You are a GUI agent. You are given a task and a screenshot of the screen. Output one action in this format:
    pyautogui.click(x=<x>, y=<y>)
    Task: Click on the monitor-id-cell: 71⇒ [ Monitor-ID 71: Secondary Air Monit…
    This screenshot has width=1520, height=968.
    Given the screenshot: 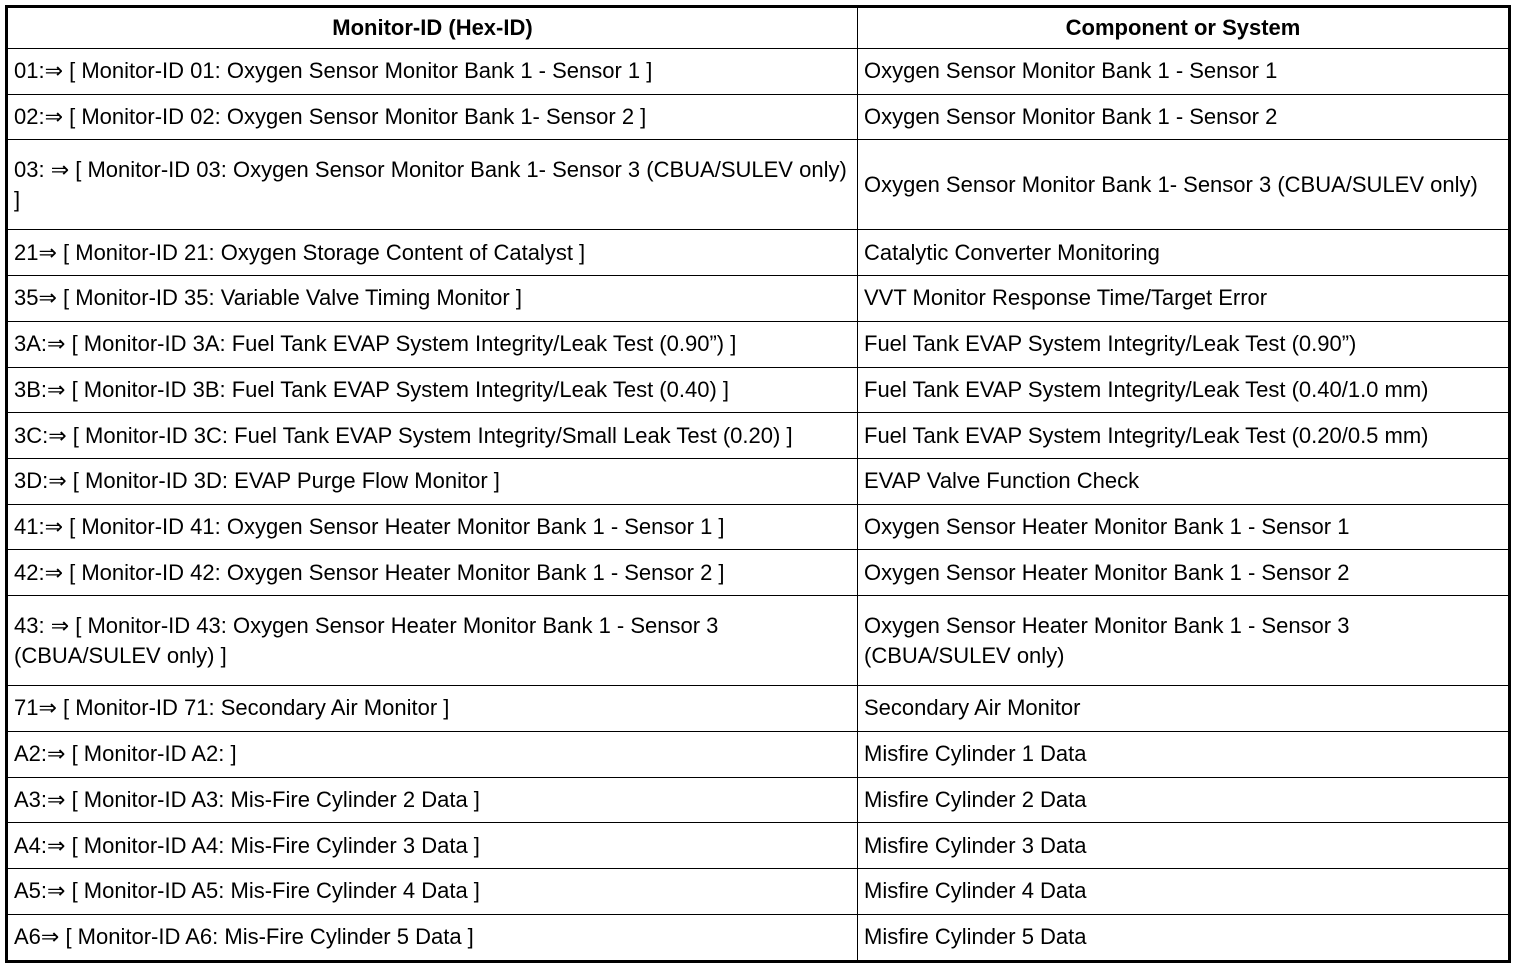 What is the action you would take?
    pyautogui.click(x=432, y=708)
    